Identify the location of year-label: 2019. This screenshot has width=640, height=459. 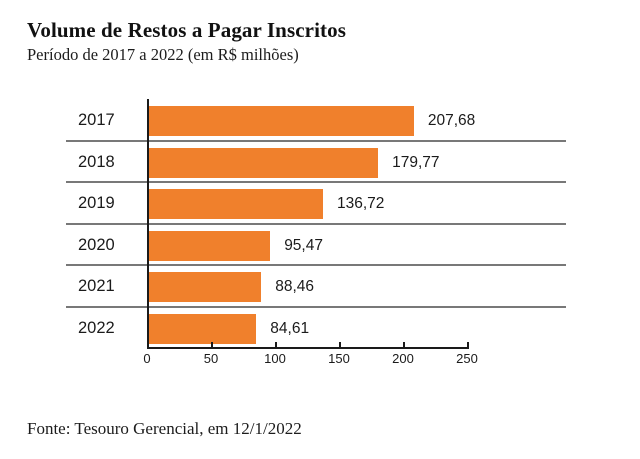
(96, 203).